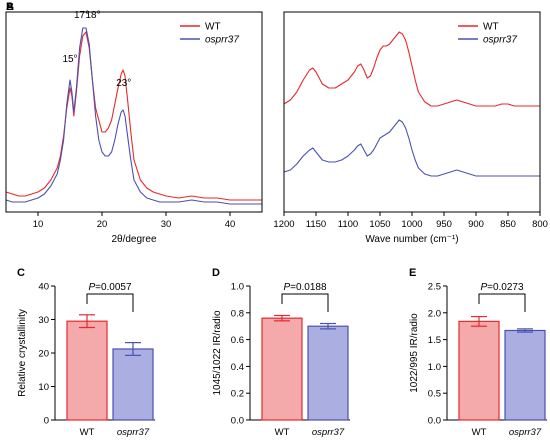 Image resolution: width=550 pixels, height=444 pixels. Describe the element at coordinates (434, 287) in the screenshot. I see `y-tick-label: 2.5` at that location.